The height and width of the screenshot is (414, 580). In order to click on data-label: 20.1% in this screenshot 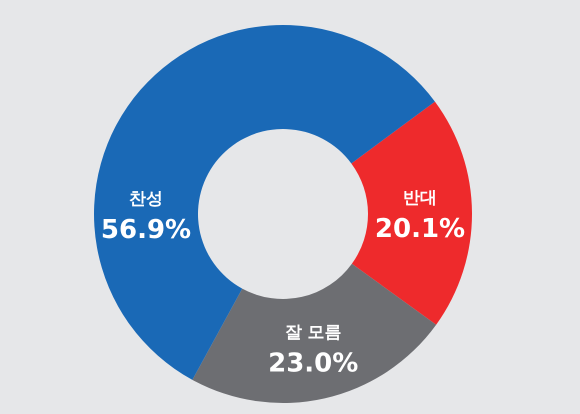, I will do `click(420, 229)`.